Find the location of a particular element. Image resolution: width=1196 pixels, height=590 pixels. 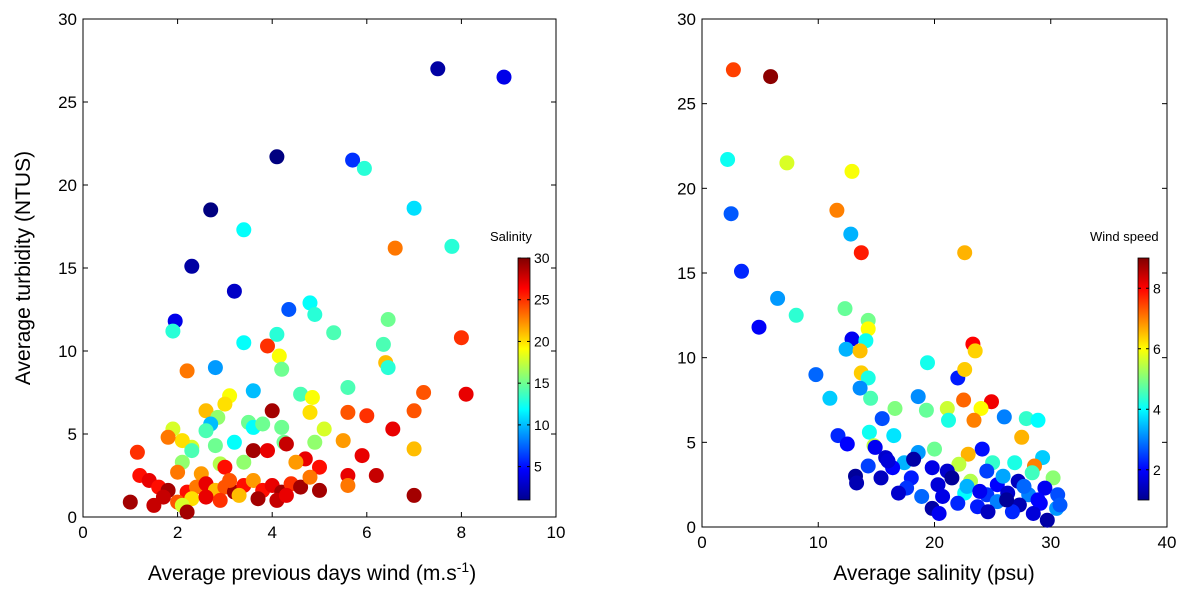

x-tick-label: 4 is located at coordinates (271, 532).